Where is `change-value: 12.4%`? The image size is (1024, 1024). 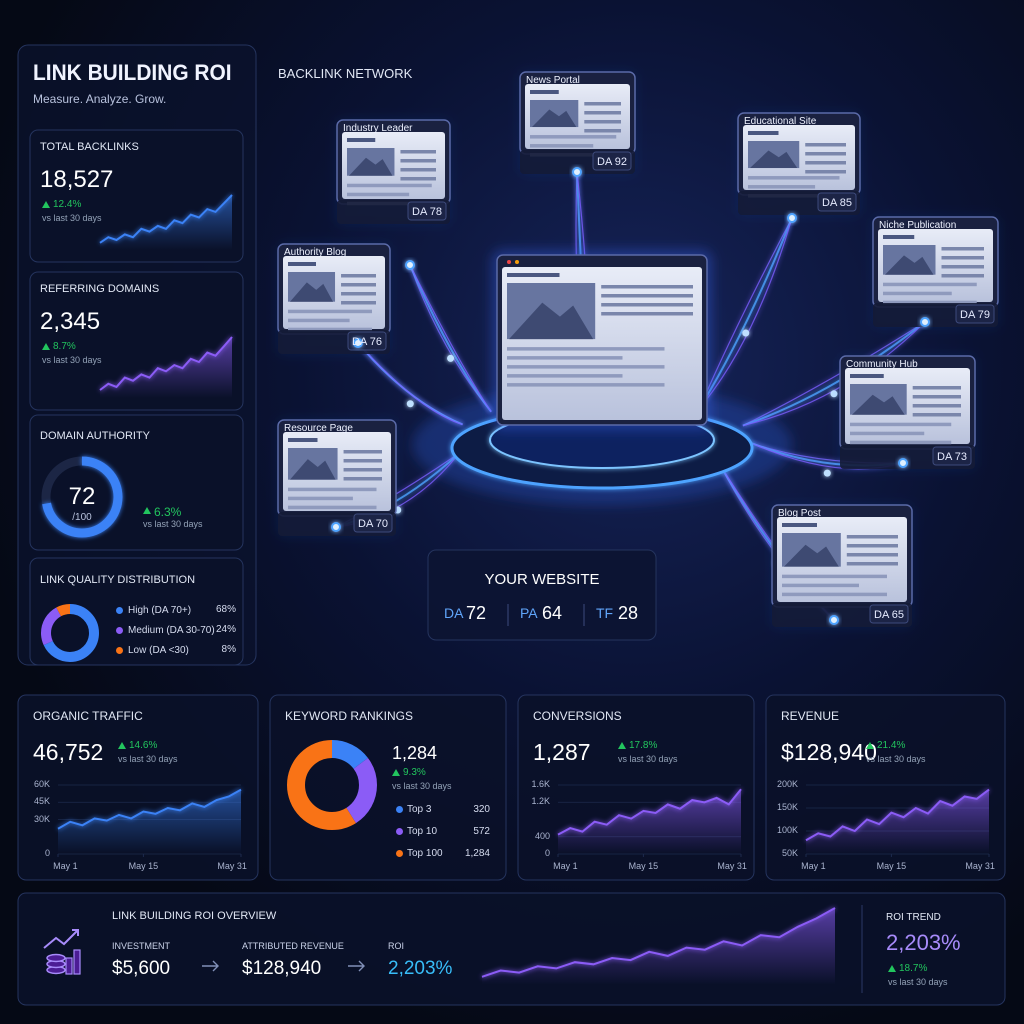 change-value: 12.4% is located at coordinates (67, 204).